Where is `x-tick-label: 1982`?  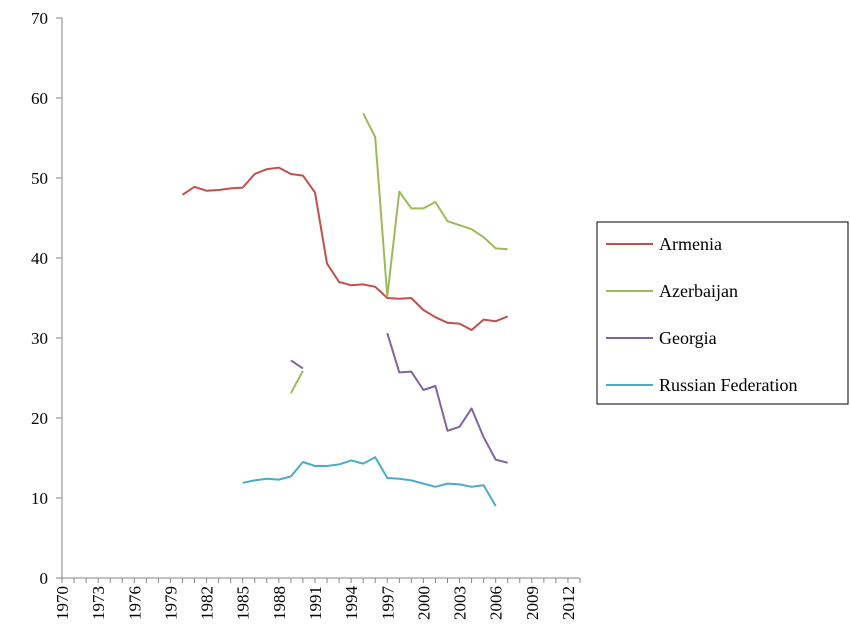
x-tick-label: 1982 is located at coordinates (207, 603).